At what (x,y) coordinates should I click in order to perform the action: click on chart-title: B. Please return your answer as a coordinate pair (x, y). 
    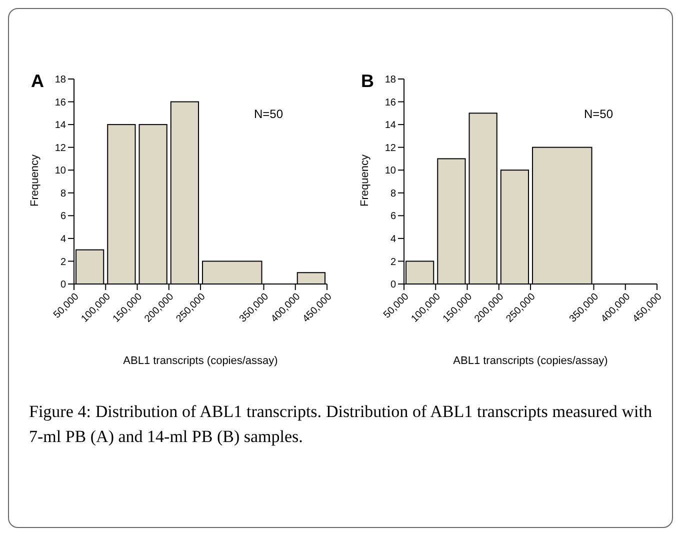
    Looking at the image, I should click on (367, 81).